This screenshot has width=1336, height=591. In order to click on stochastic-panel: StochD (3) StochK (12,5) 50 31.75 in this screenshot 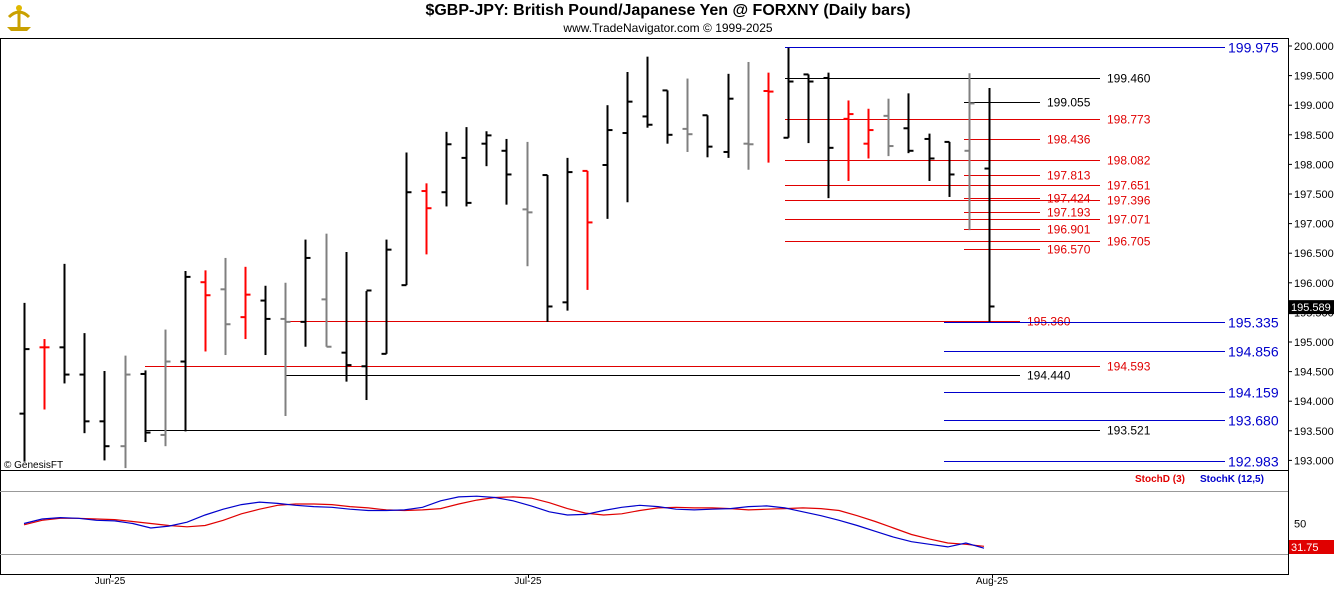, I will do `click(678, 514)`.